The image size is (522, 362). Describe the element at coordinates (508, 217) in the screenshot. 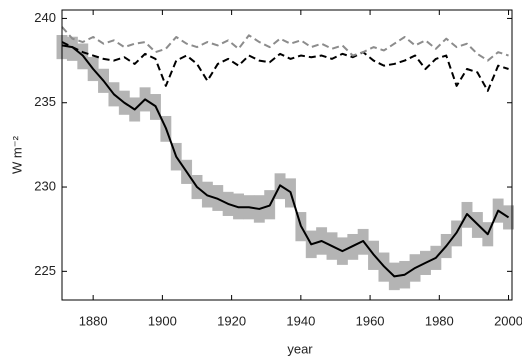

I see `confidence-band` at that location.